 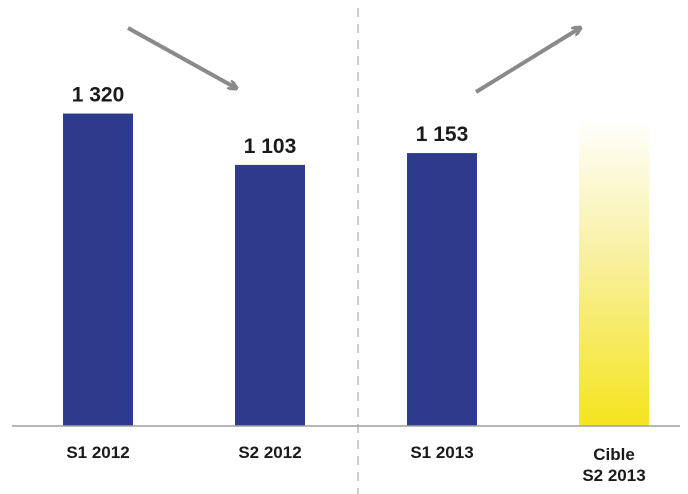 What do you see at coordinates (614, 272) in the screenshot?
I see `target-bar` at bounding box center [614, 272].